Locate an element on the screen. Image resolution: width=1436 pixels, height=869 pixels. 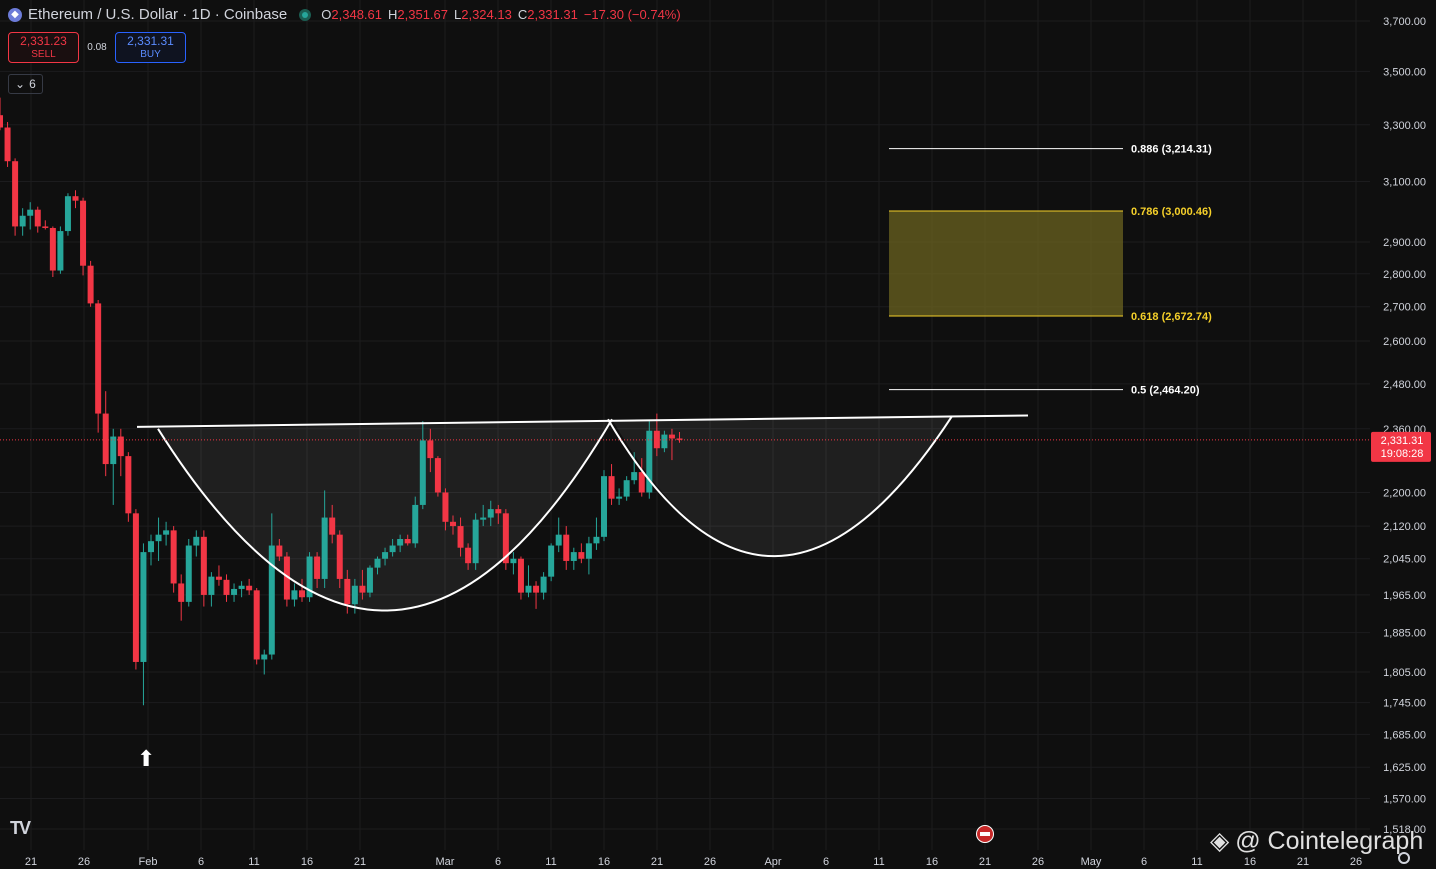
tradingview-logo-icon: TV is located at coordinates (20, 828).